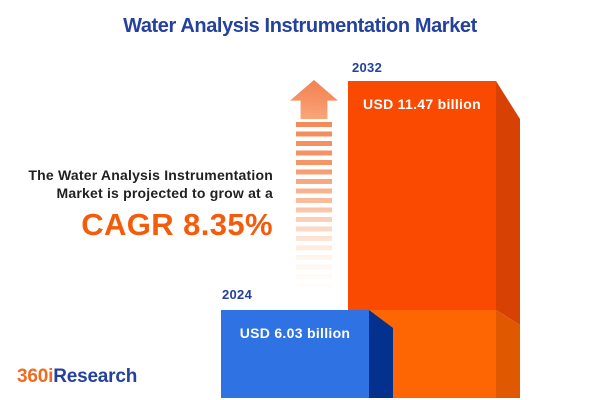  Describe the element at coordinates (295, 354) in the screenshot. I see `bar-2024-front` at that location.